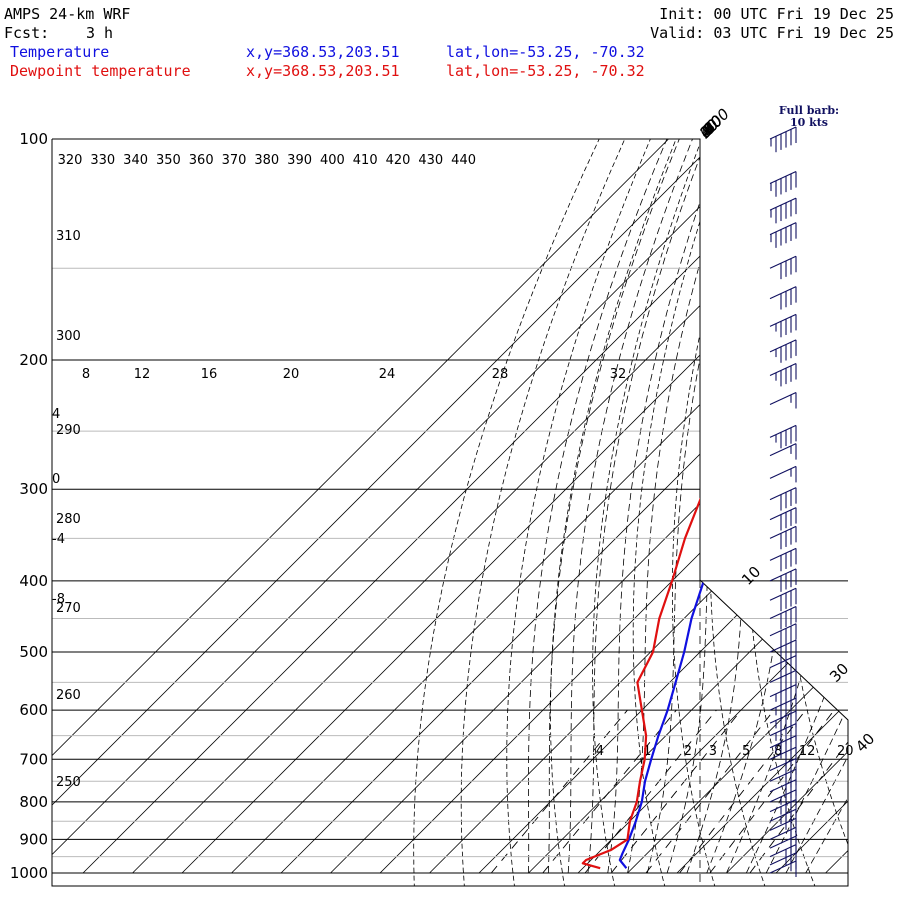 This screenshot has width=900, height=900. What do you see at coordinates (142, 374) in the screenshot?
I see `theta-e-label: 12` at bounding box center [142, 374].